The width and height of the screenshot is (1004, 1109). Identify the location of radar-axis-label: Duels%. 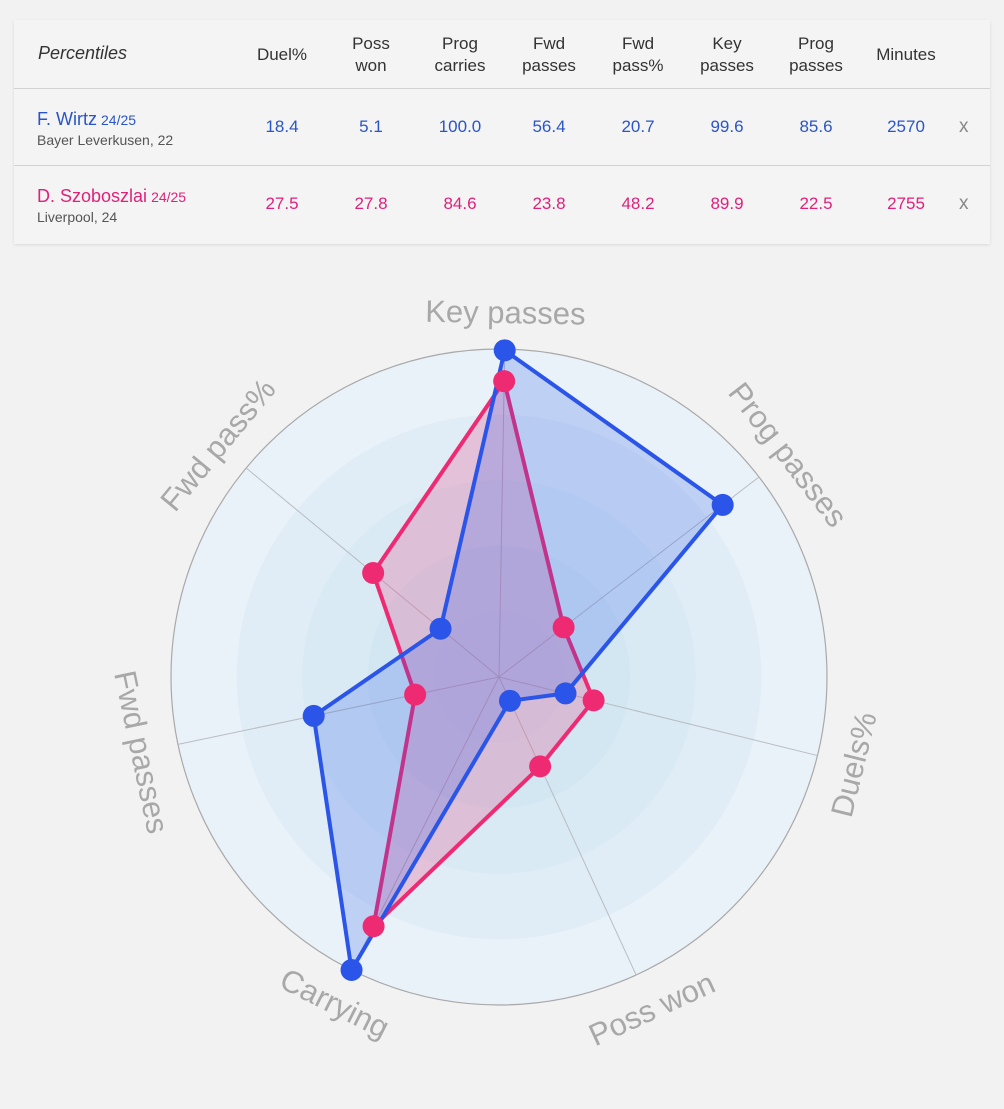
(854, 765).